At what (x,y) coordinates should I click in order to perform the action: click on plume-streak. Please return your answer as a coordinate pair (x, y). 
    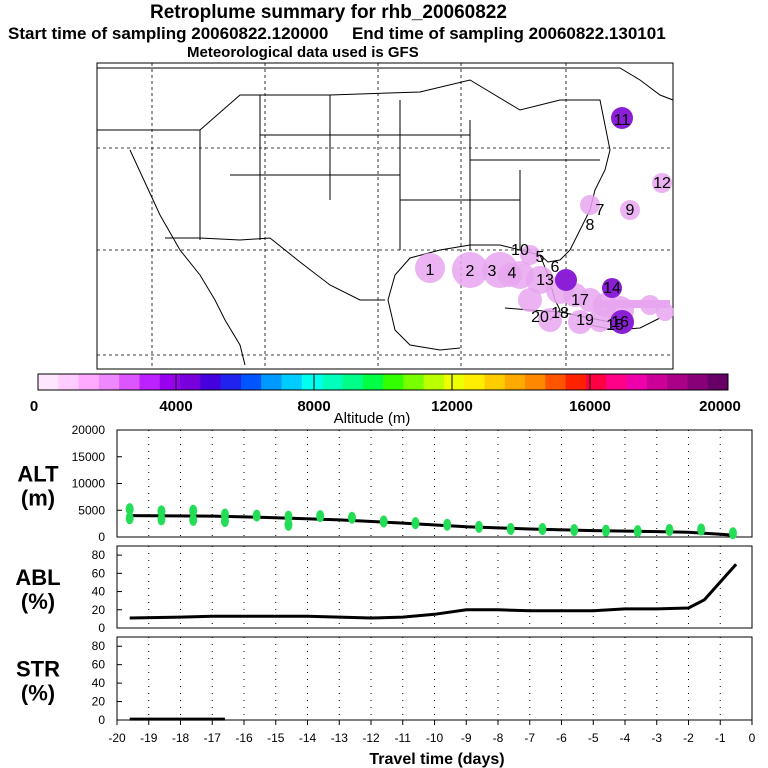
    Looking at the image, I should click on (632, 304).